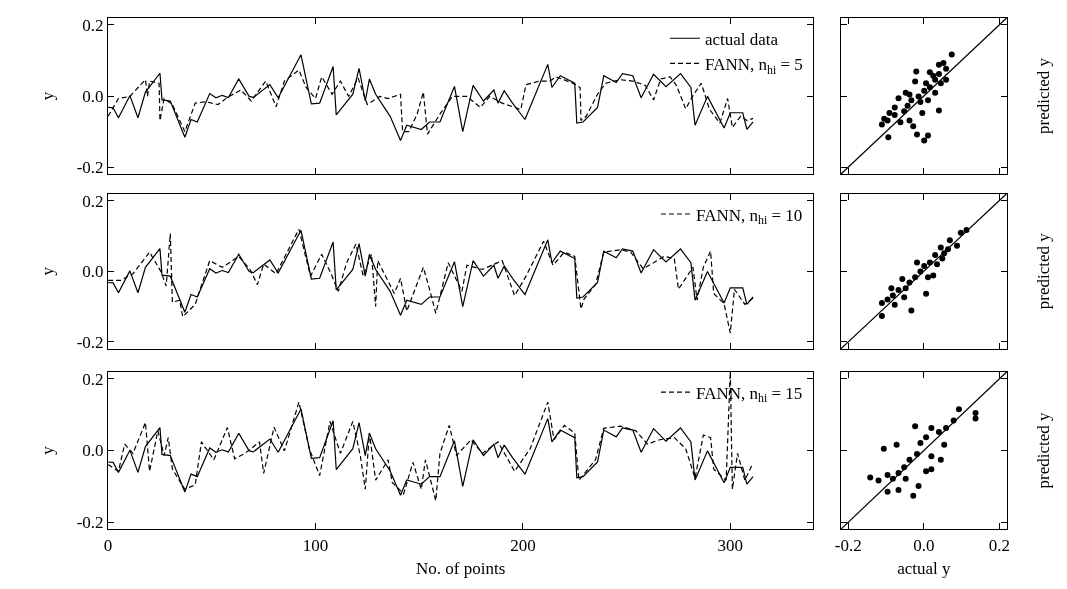 This screenshot has width=1067, height=589. Describe the element at coordinates (523, 545) in the screenshot. I see `x-tick-label: 200` at that location.